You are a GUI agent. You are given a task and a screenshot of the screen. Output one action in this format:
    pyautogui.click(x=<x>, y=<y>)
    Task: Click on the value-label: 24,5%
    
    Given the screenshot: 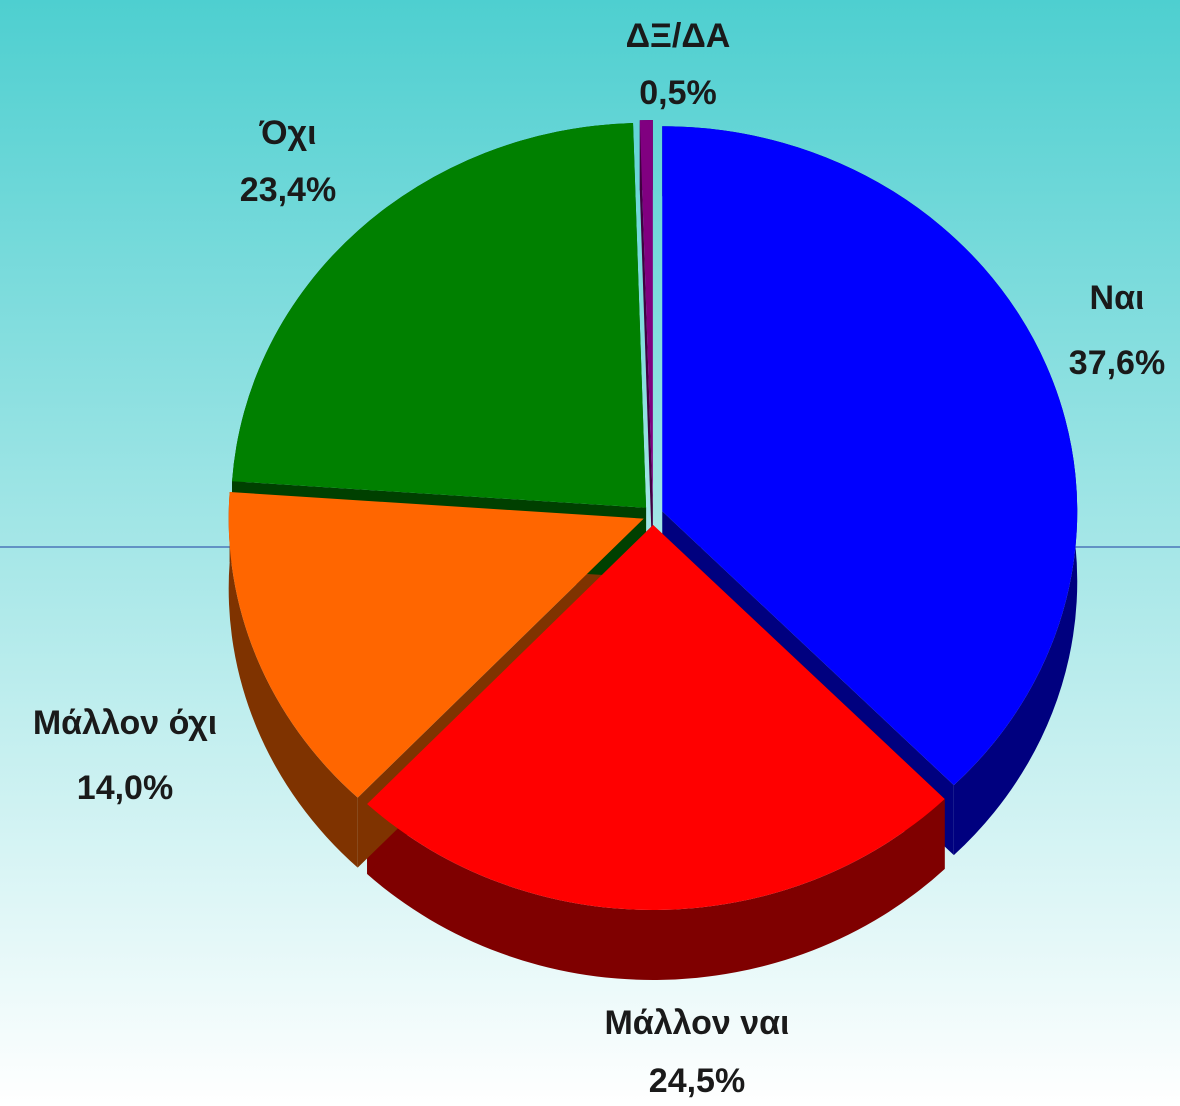 What is the action you would take?
    pyautogui.click(x=697, y=1081)
    